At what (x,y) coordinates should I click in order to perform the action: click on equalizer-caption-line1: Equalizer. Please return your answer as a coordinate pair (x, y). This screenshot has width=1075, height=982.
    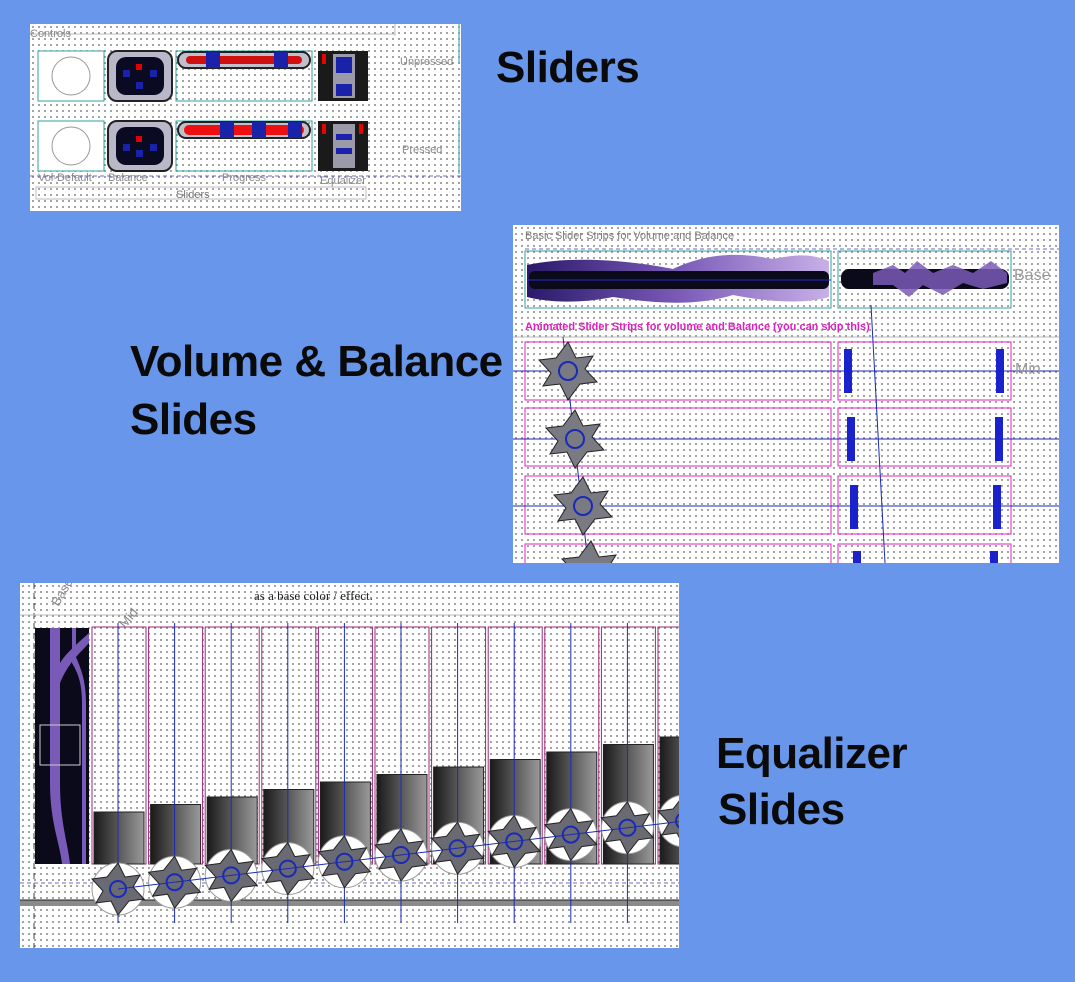
    Looking at the image, I should click on (812, 753).